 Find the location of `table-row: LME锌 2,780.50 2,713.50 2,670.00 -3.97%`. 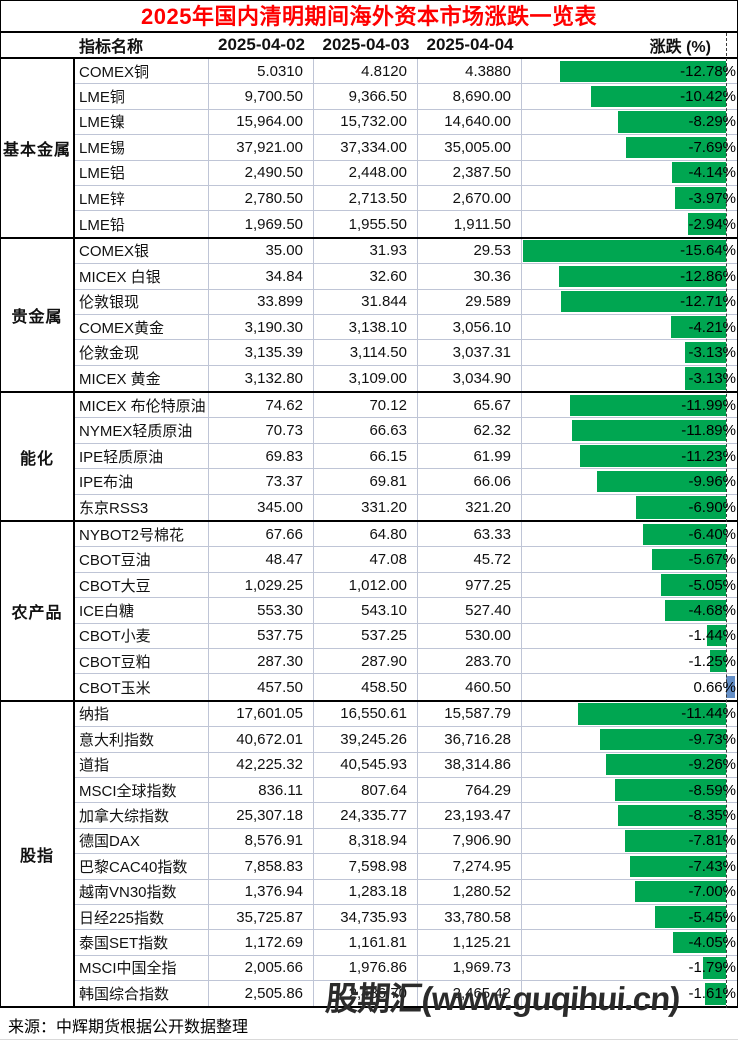

table-row: LME锌 2,780.50 2,713.50 2,670.00 -3.97% is located at coordinates (406, 198).